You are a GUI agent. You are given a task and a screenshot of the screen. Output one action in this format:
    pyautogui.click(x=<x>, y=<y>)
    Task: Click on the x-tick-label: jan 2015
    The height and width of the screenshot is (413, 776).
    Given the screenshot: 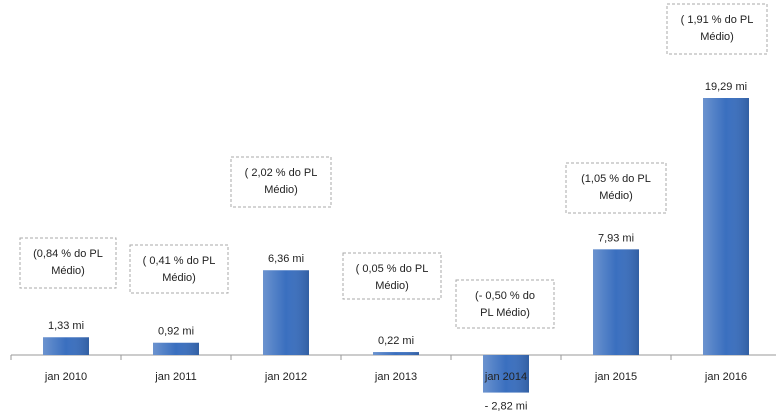 What is the action you would take?
    pyautogui.click(x=615, y=377)
    